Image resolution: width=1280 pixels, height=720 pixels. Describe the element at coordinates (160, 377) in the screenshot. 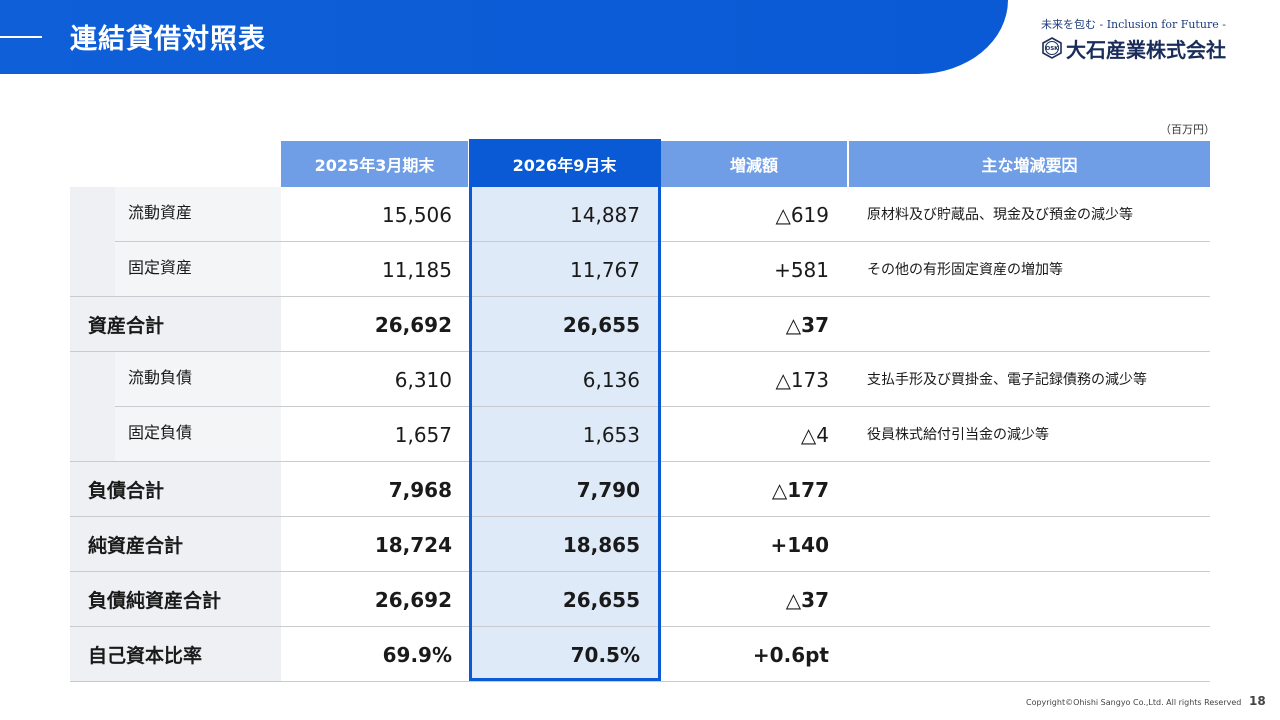

I see `row-label: 流動負債` at that location.